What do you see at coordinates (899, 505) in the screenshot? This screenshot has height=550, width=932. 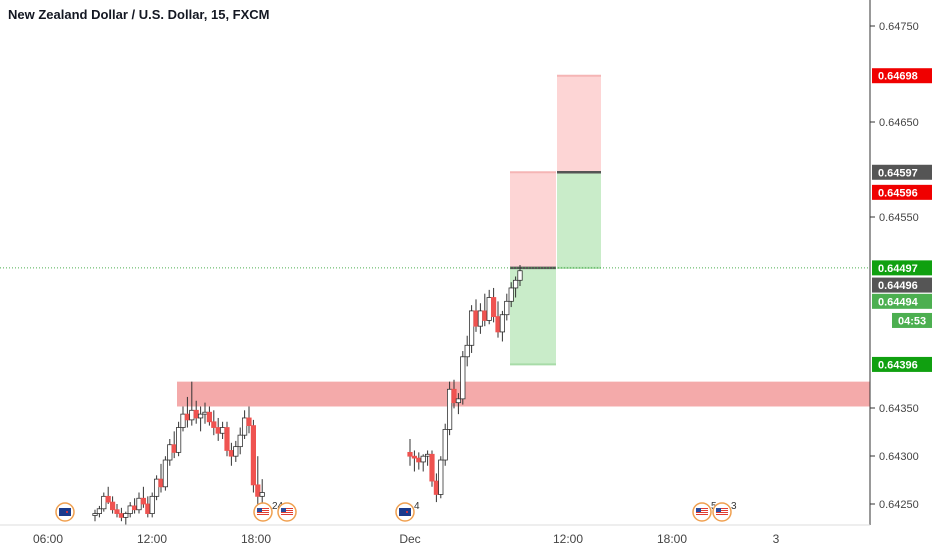 I see `price-tick-label: 0.64250` at bounding box center [899, 505].